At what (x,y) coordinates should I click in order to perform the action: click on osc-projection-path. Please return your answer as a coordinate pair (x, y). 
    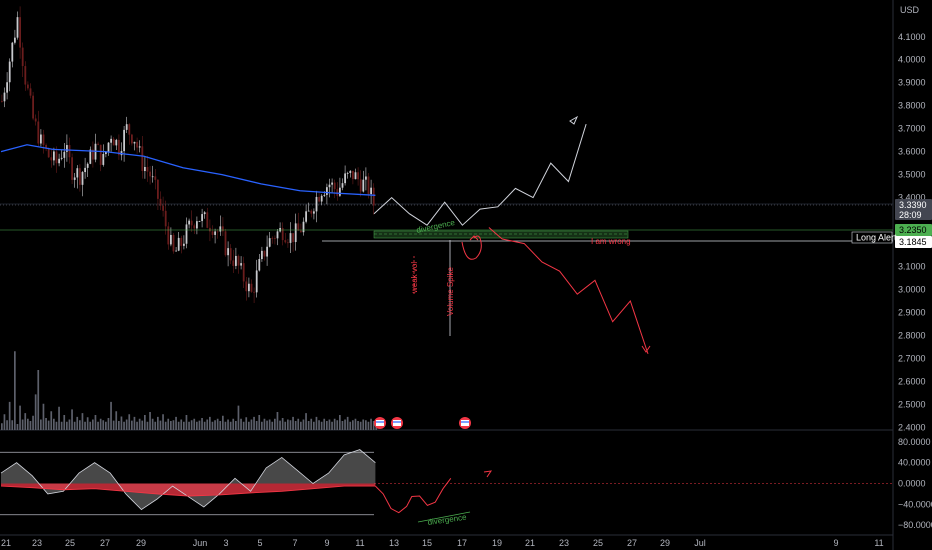
    Looking at the image, I should click on (413, 495).